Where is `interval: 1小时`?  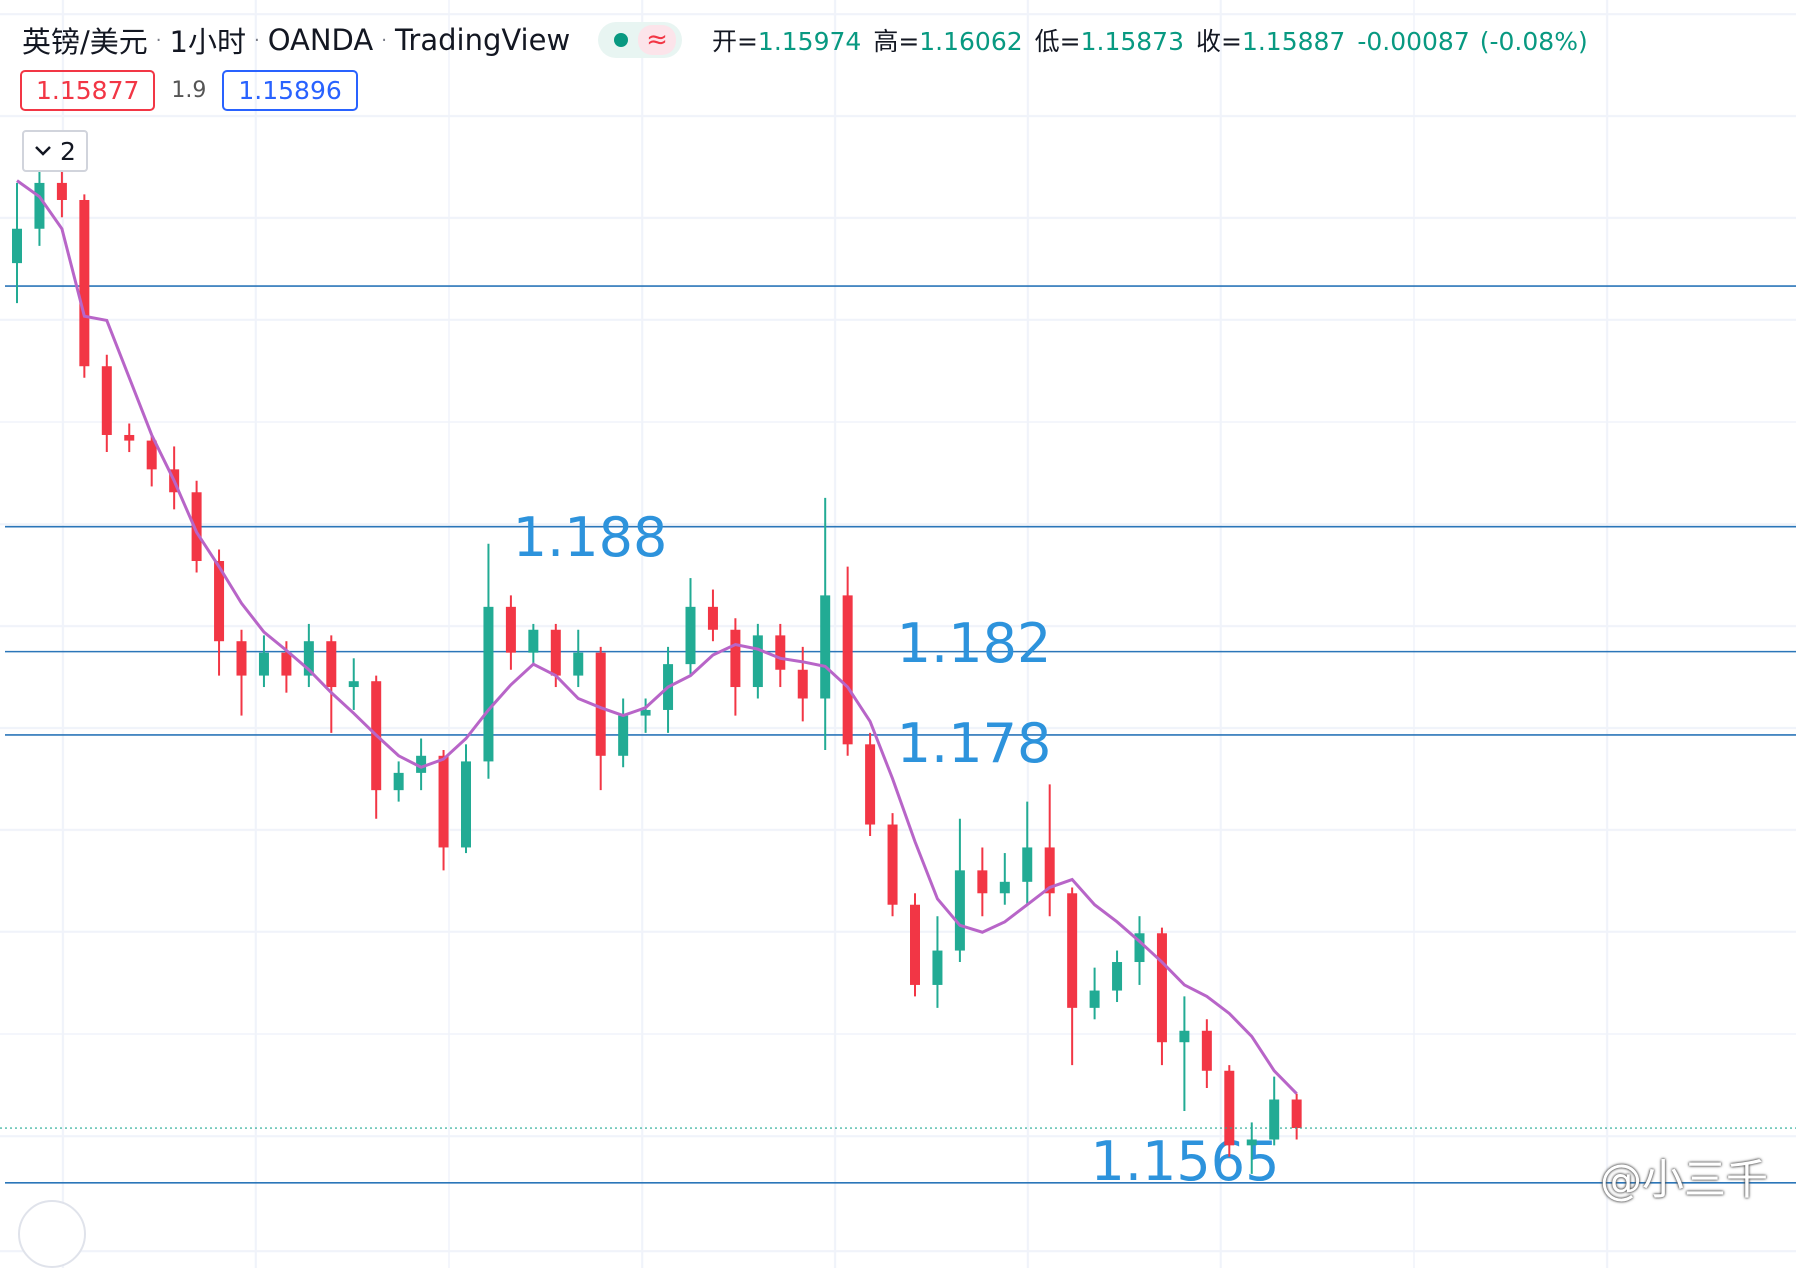
interval: 1小时 is located at coordinates (207, 42).